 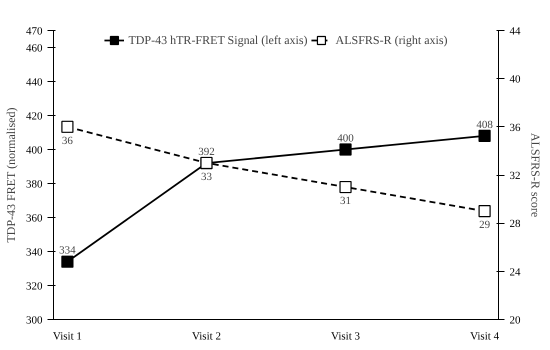 I want to click on y2-tick-label: 36, so click(x=515, y=128).